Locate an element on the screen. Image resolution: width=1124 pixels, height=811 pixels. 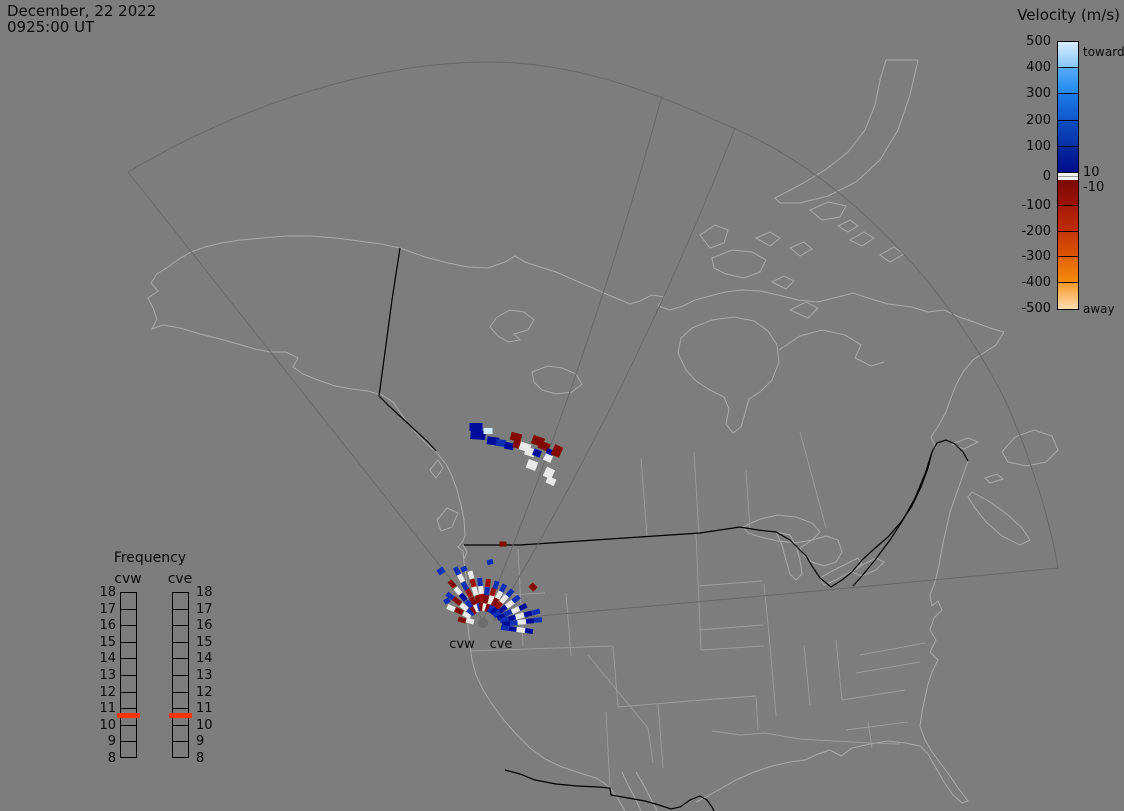
threshold-upper-label: 10 is located at coordinates (1091, 172).